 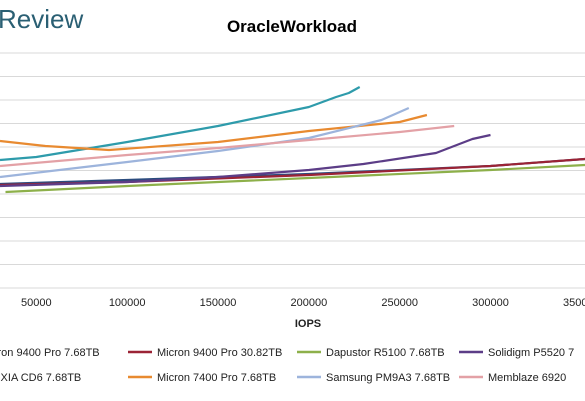 What do you see at coordinates (385, 353) in the screenshot?
I see `legend-label: Dapustor R5100 7.68TB` at bounding box center [385, 353].